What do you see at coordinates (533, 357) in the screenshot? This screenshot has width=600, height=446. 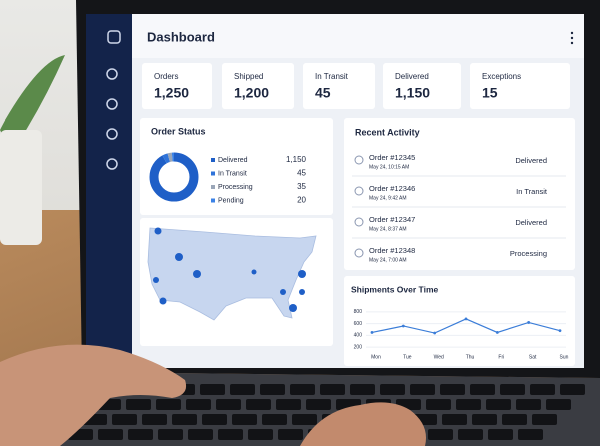 I see `x-tick-label: Sat` at bounding box center [533, 357].